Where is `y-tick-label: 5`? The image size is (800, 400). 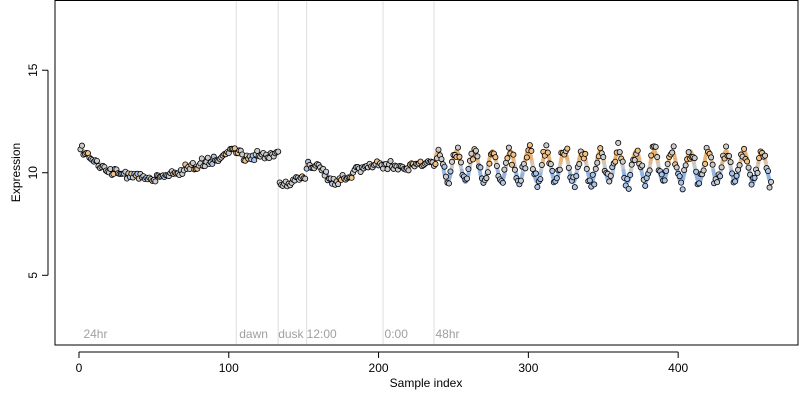 y-tick-label: 5 is located at coordinates (33, 275).